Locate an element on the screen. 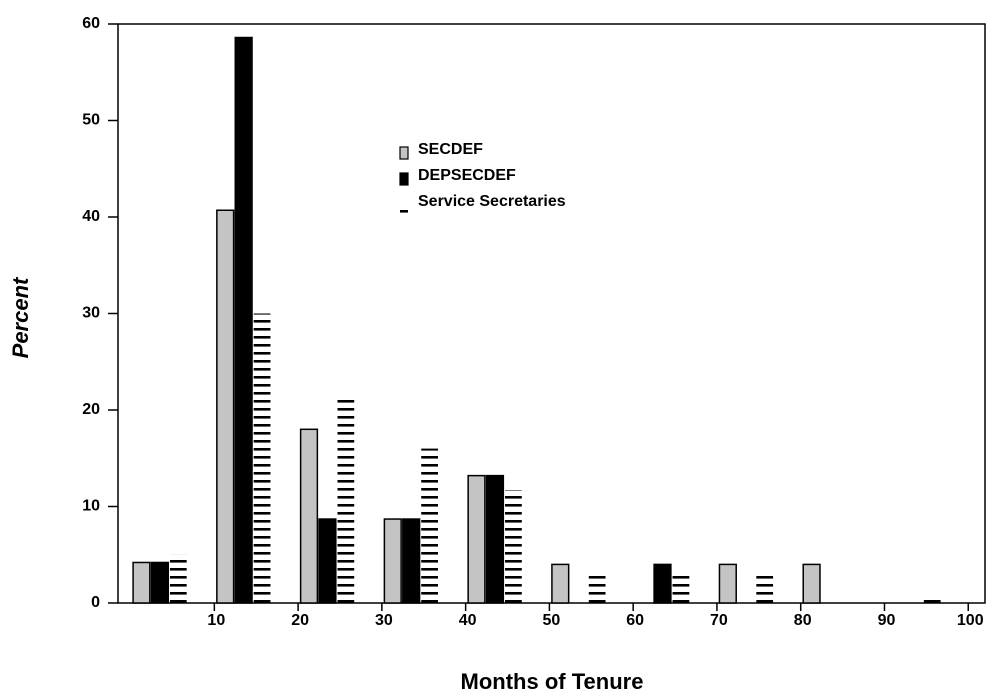 The width and height of the screenshot is (995, 698). x-tick-label: 90 is located at coordinates (887, 620).